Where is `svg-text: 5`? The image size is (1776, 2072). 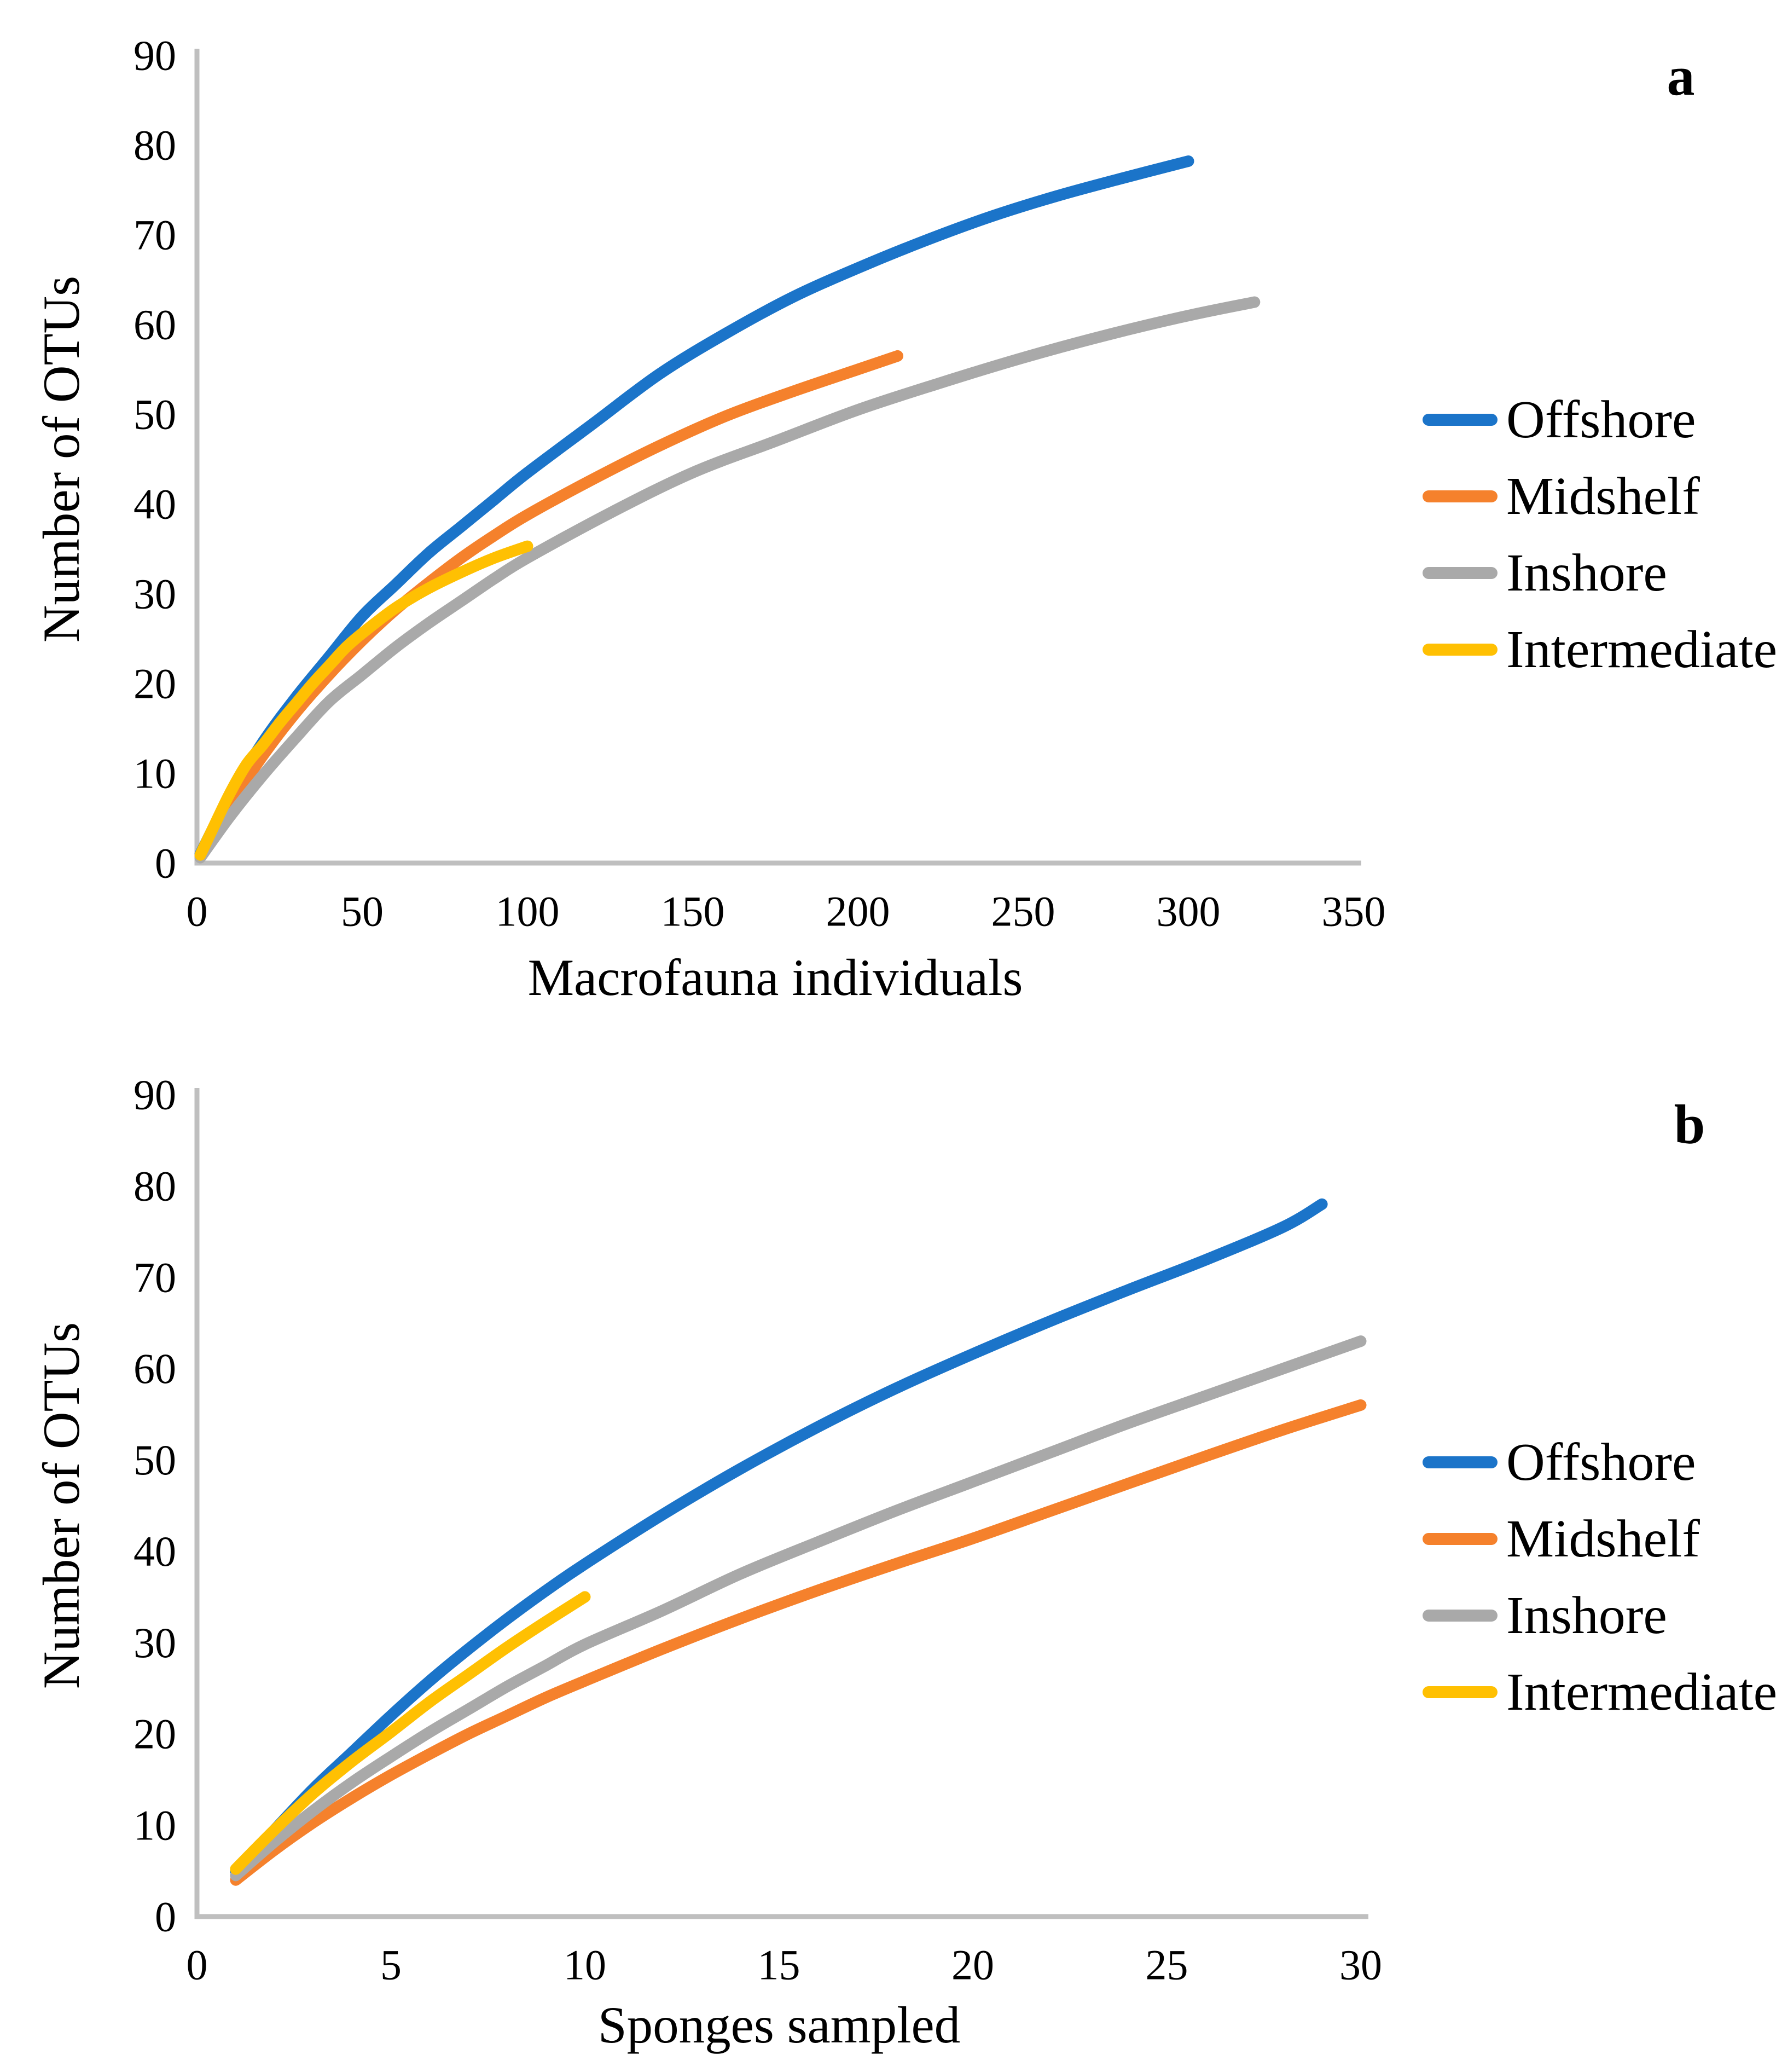 svg-text: 5 is located at coordinates (391, 1965).